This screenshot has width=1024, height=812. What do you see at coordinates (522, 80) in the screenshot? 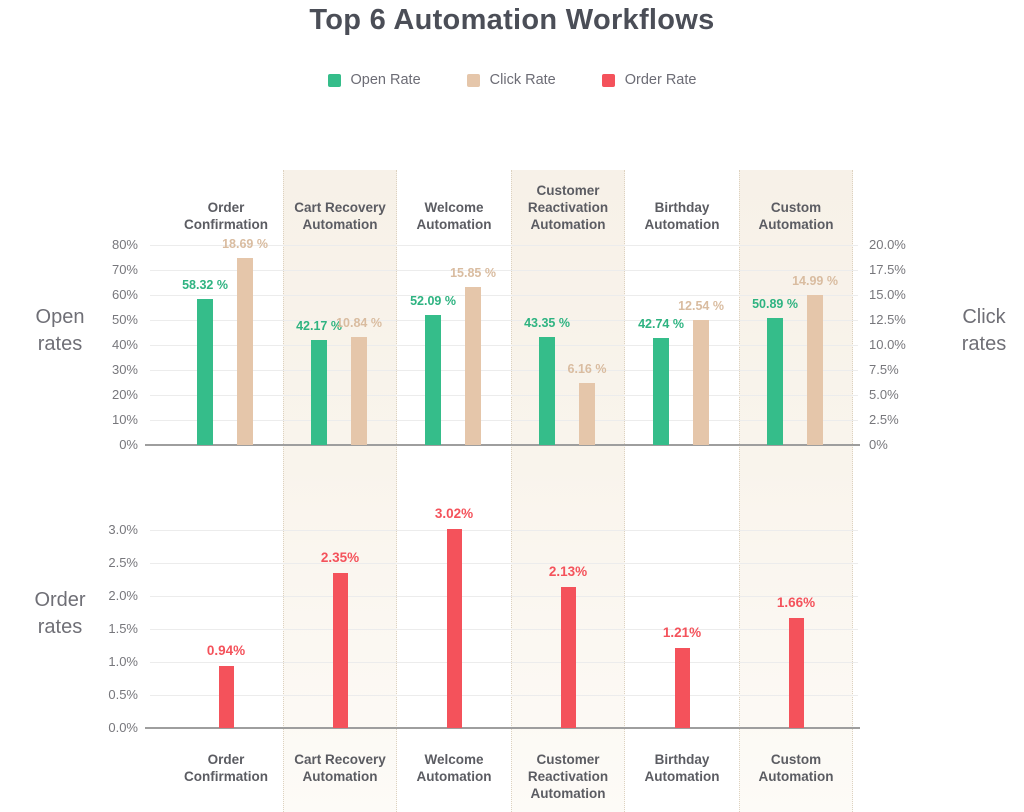
I see `legend-label: Click Rate` at bounding box center [522, 80].